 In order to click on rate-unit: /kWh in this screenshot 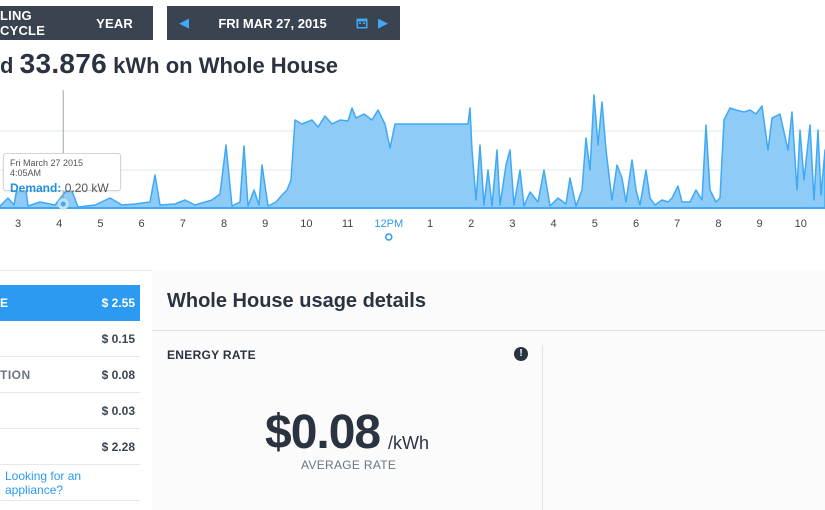, I will do `click(409, 443)`.